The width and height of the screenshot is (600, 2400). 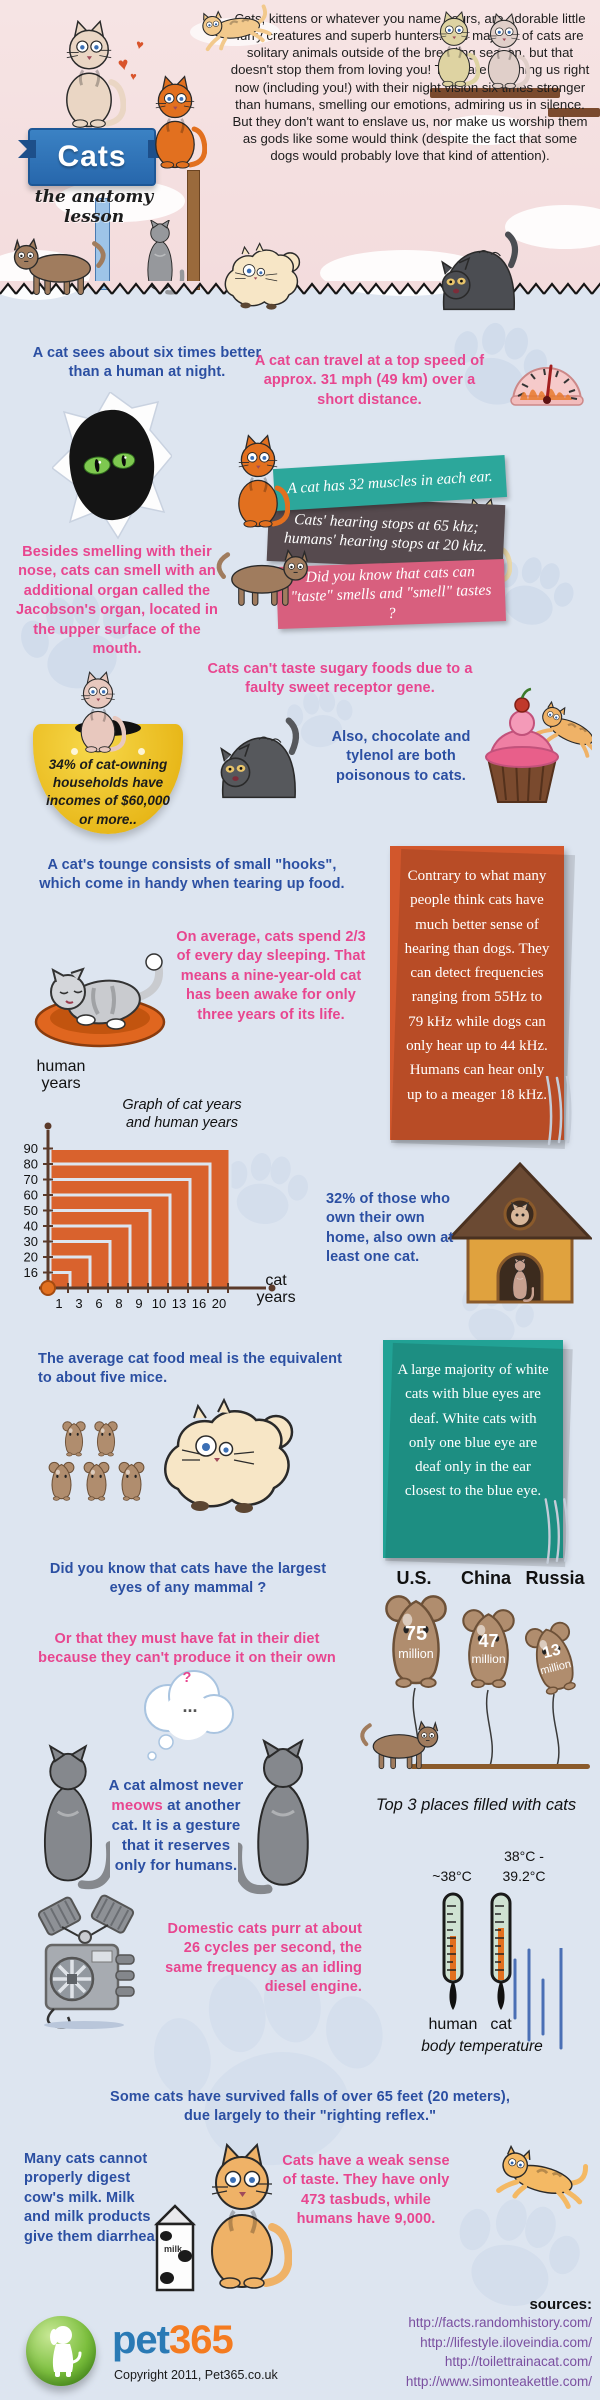 What do you see at coordinates (98, 712) in the screenshot?
I see `peeking-cat-illustration` at bounding box center [98, 712].